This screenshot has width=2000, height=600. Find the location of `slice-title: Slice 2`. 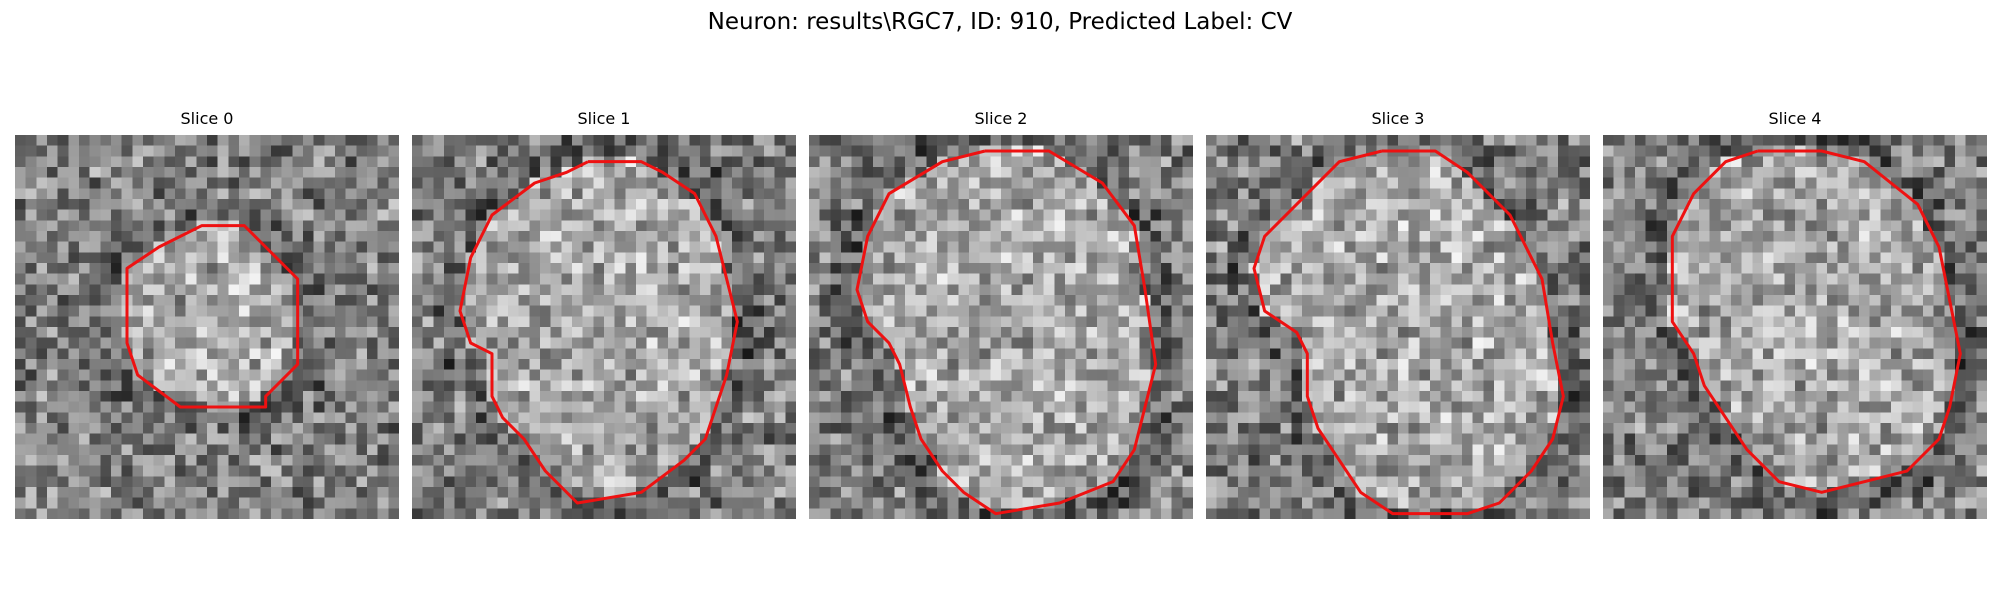

slice-title: Slice 2 is located at coordinates (1001, 118).